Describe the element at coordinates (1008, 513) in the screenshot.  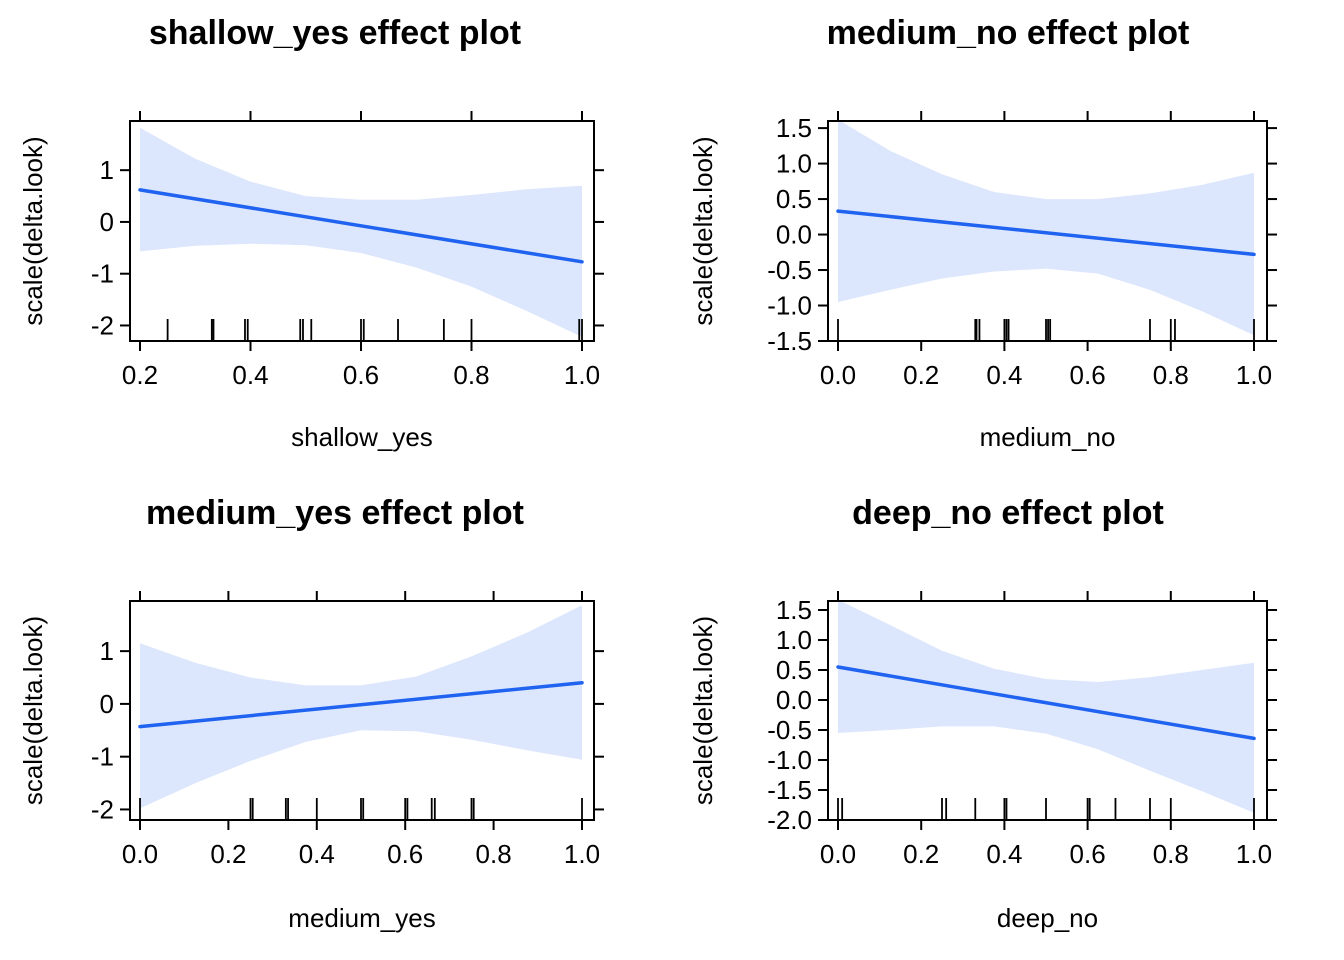
I see `chart-title: deep_no effect plot` at that location.